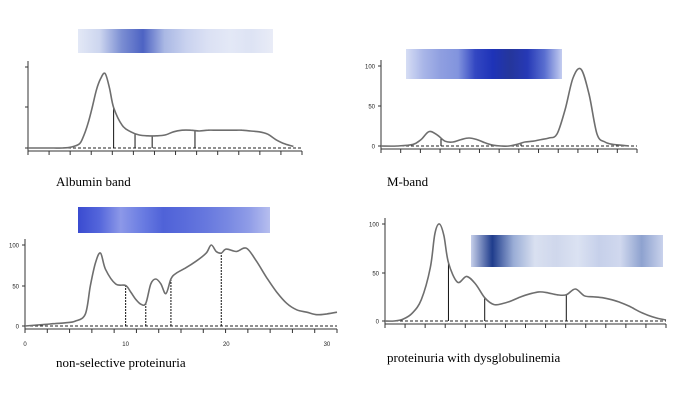 This screenshot has height=416, width=685. I want to click on x-tick-label: 30, so click(327, 345).